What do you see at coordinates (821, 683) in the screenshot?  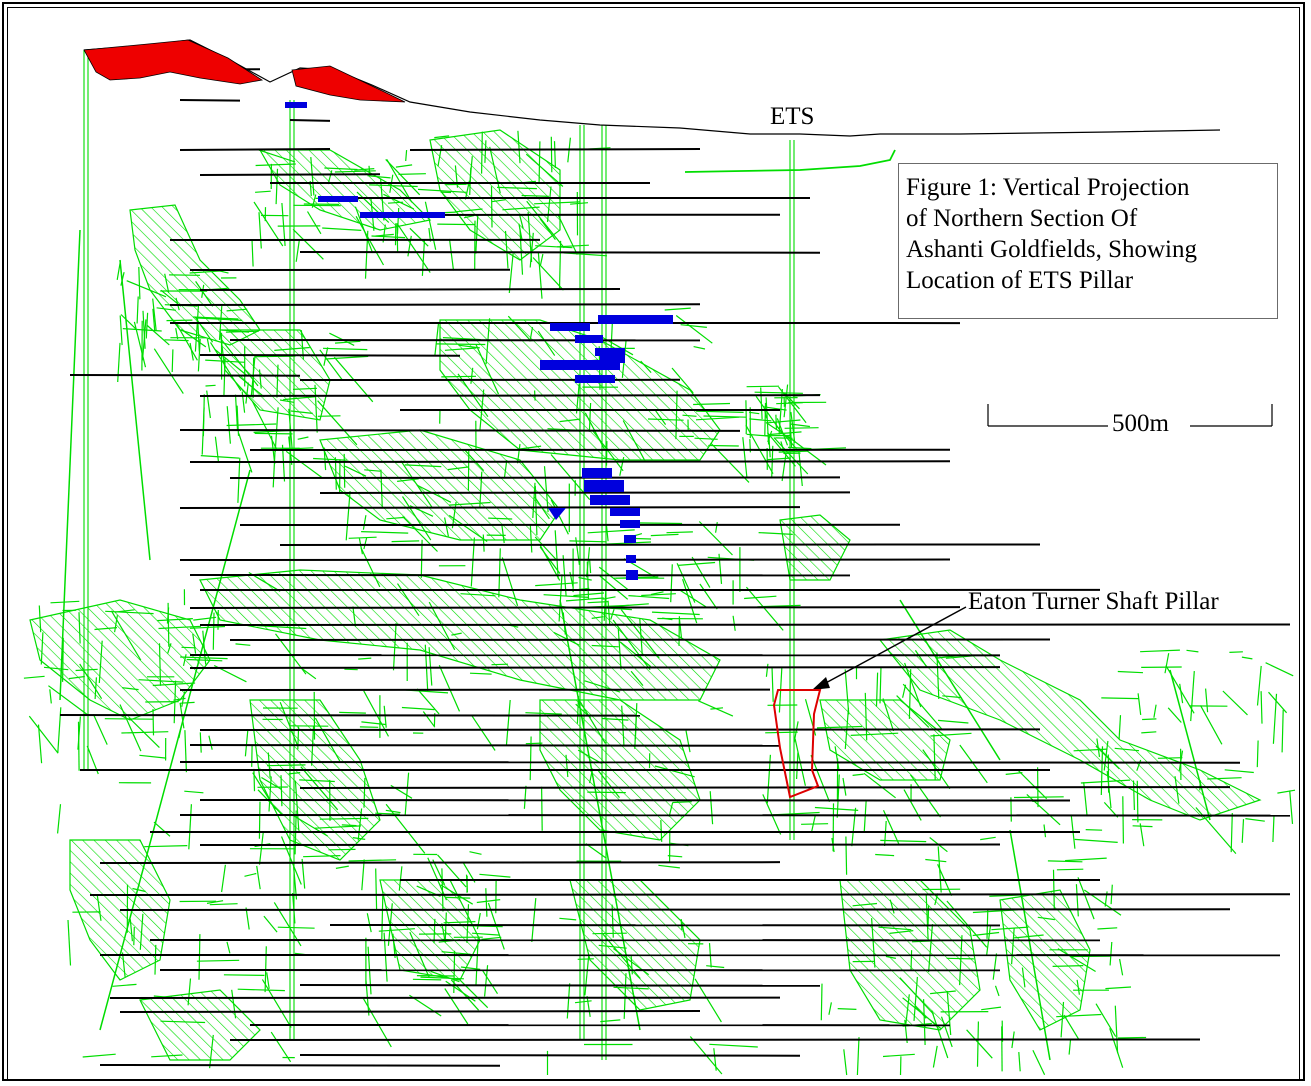 I see `pillar-arrowhead` at bounding box center [821, 683].